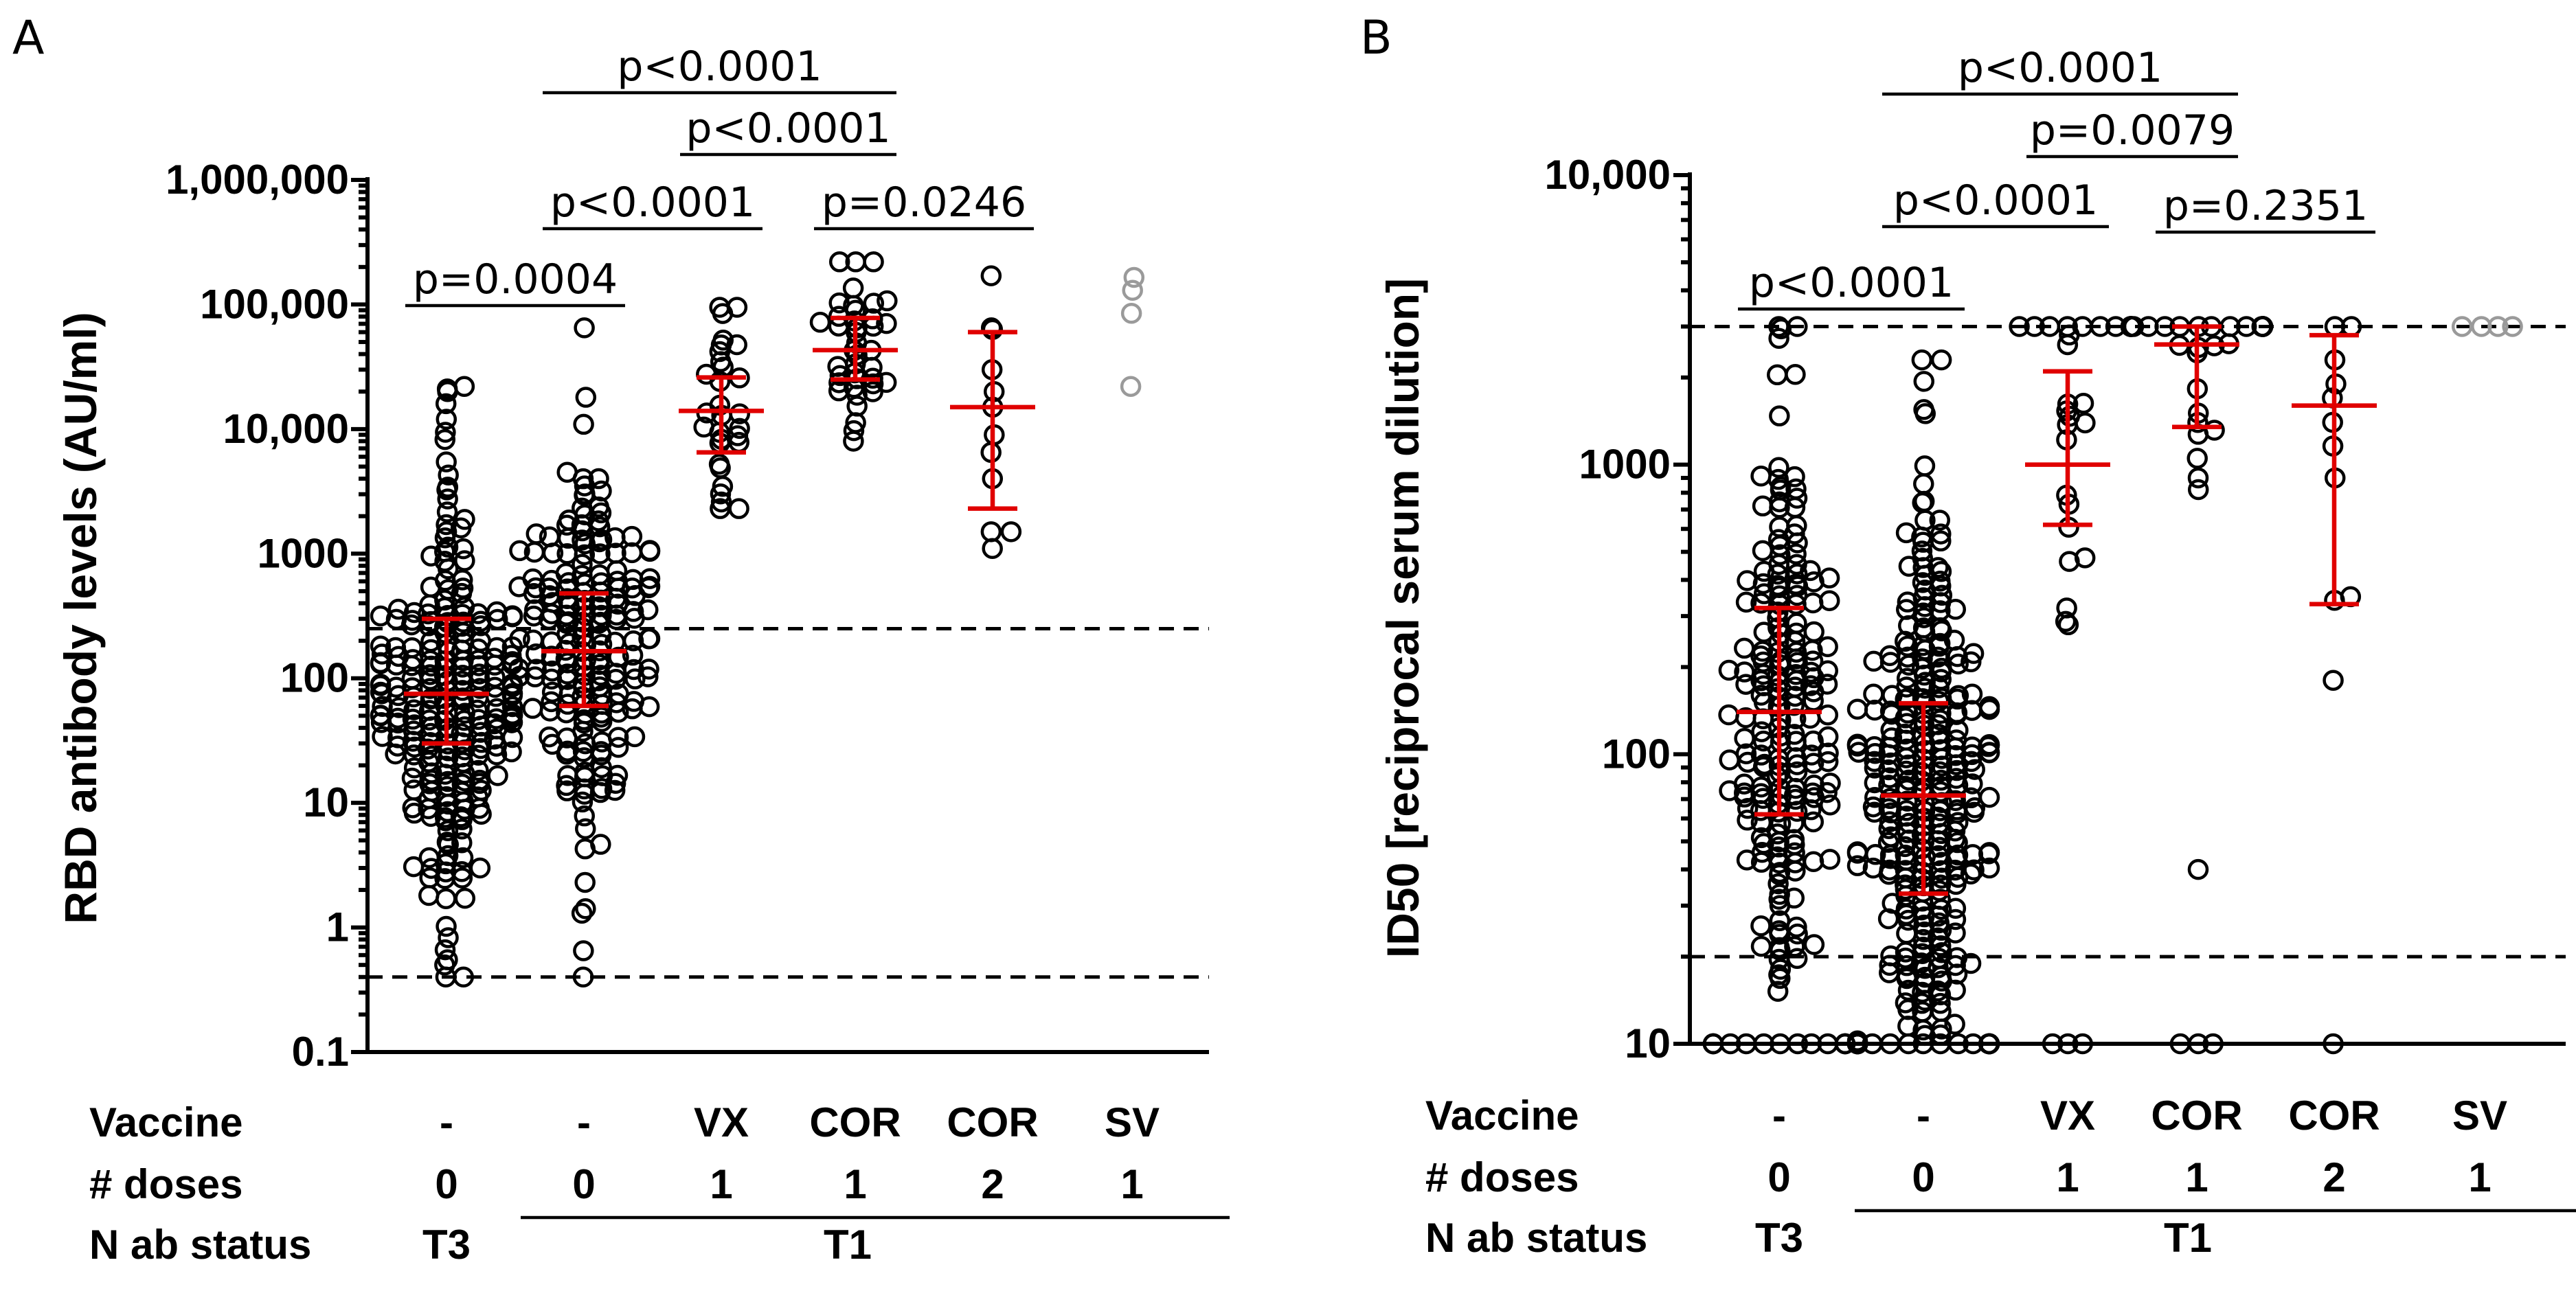  What do you see at coordinates (848, 1245) in the screenshot?
I see `status-label: T1` at bounding box center [848, 1245].